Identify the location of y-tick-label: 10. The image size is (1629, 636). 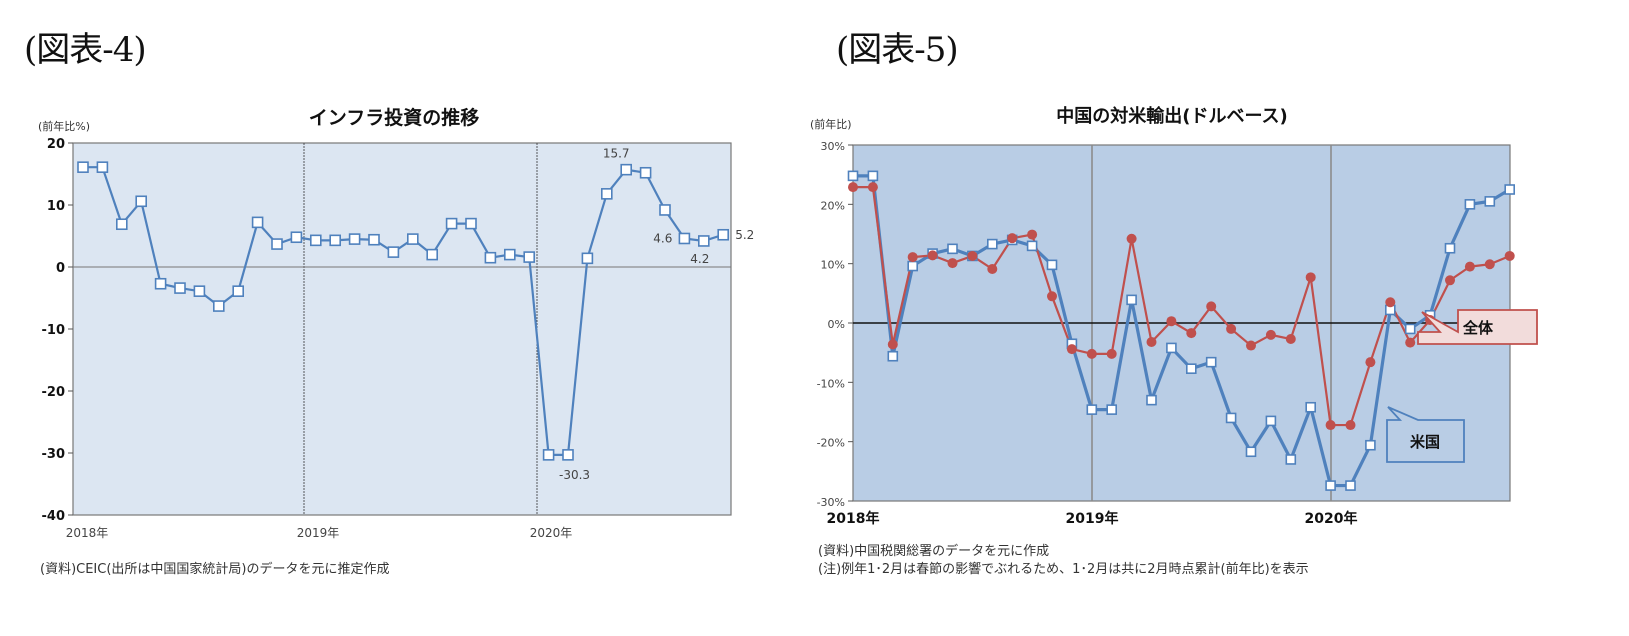
(56, 206).